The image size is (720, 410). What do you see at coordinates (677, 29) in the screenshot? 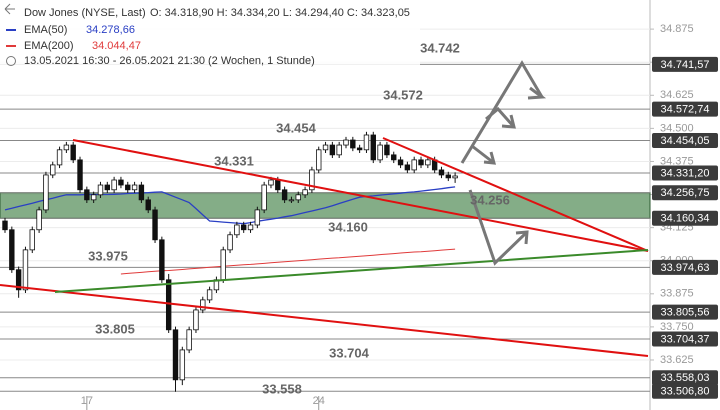
I see `y-tick-label: 34.875` at bounding box center [677, 29].